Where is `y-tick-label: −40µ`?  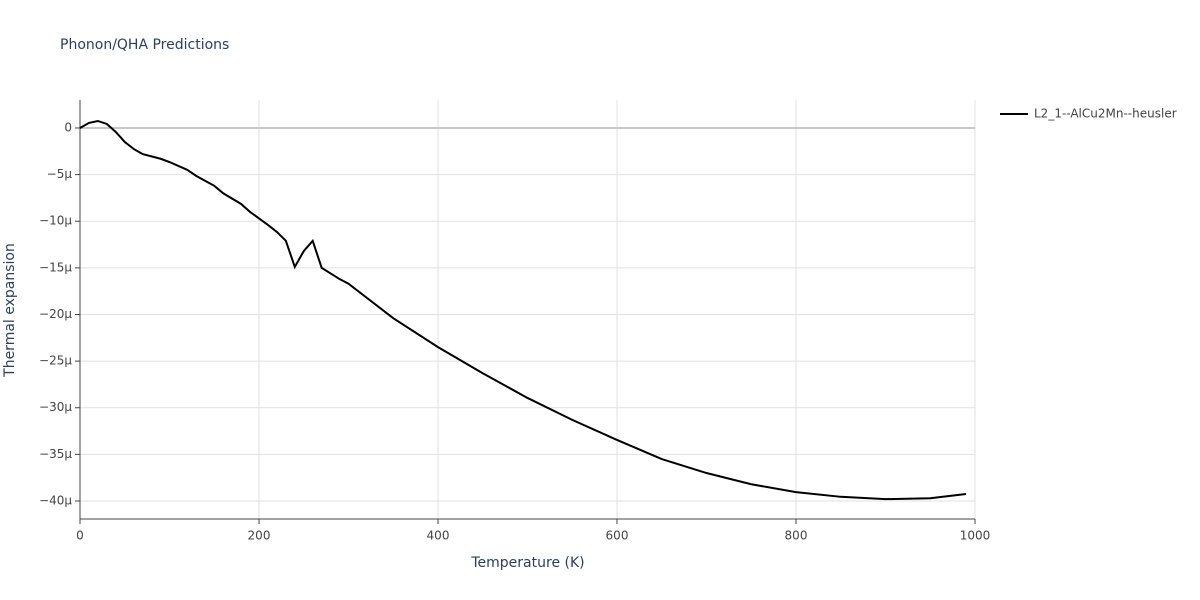 y-tick-label: −40µ is located at coordinates (55, 501).